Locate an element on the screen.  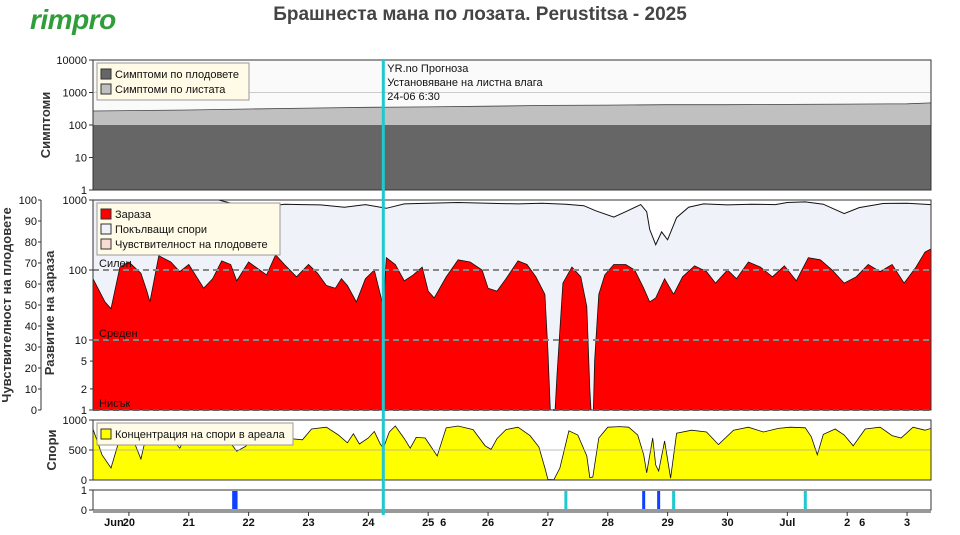
y-axis-label-spores: Спори is located at coordinates (51, 449).